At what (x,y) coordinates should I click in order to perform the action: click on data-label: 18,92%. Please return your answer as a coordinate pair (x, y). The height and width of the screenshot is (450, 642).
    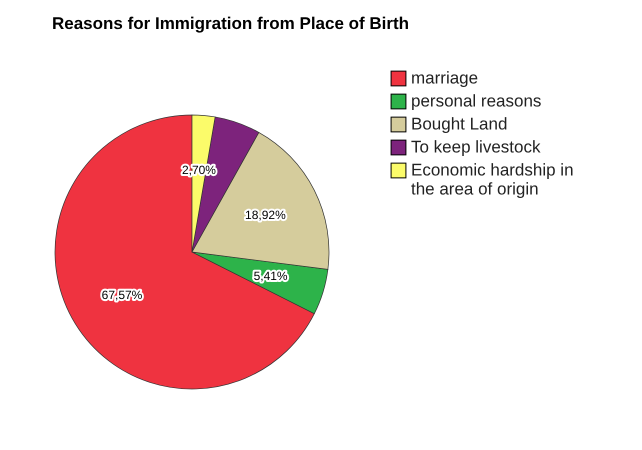
    Looking at the image, I should click on (265, 215).